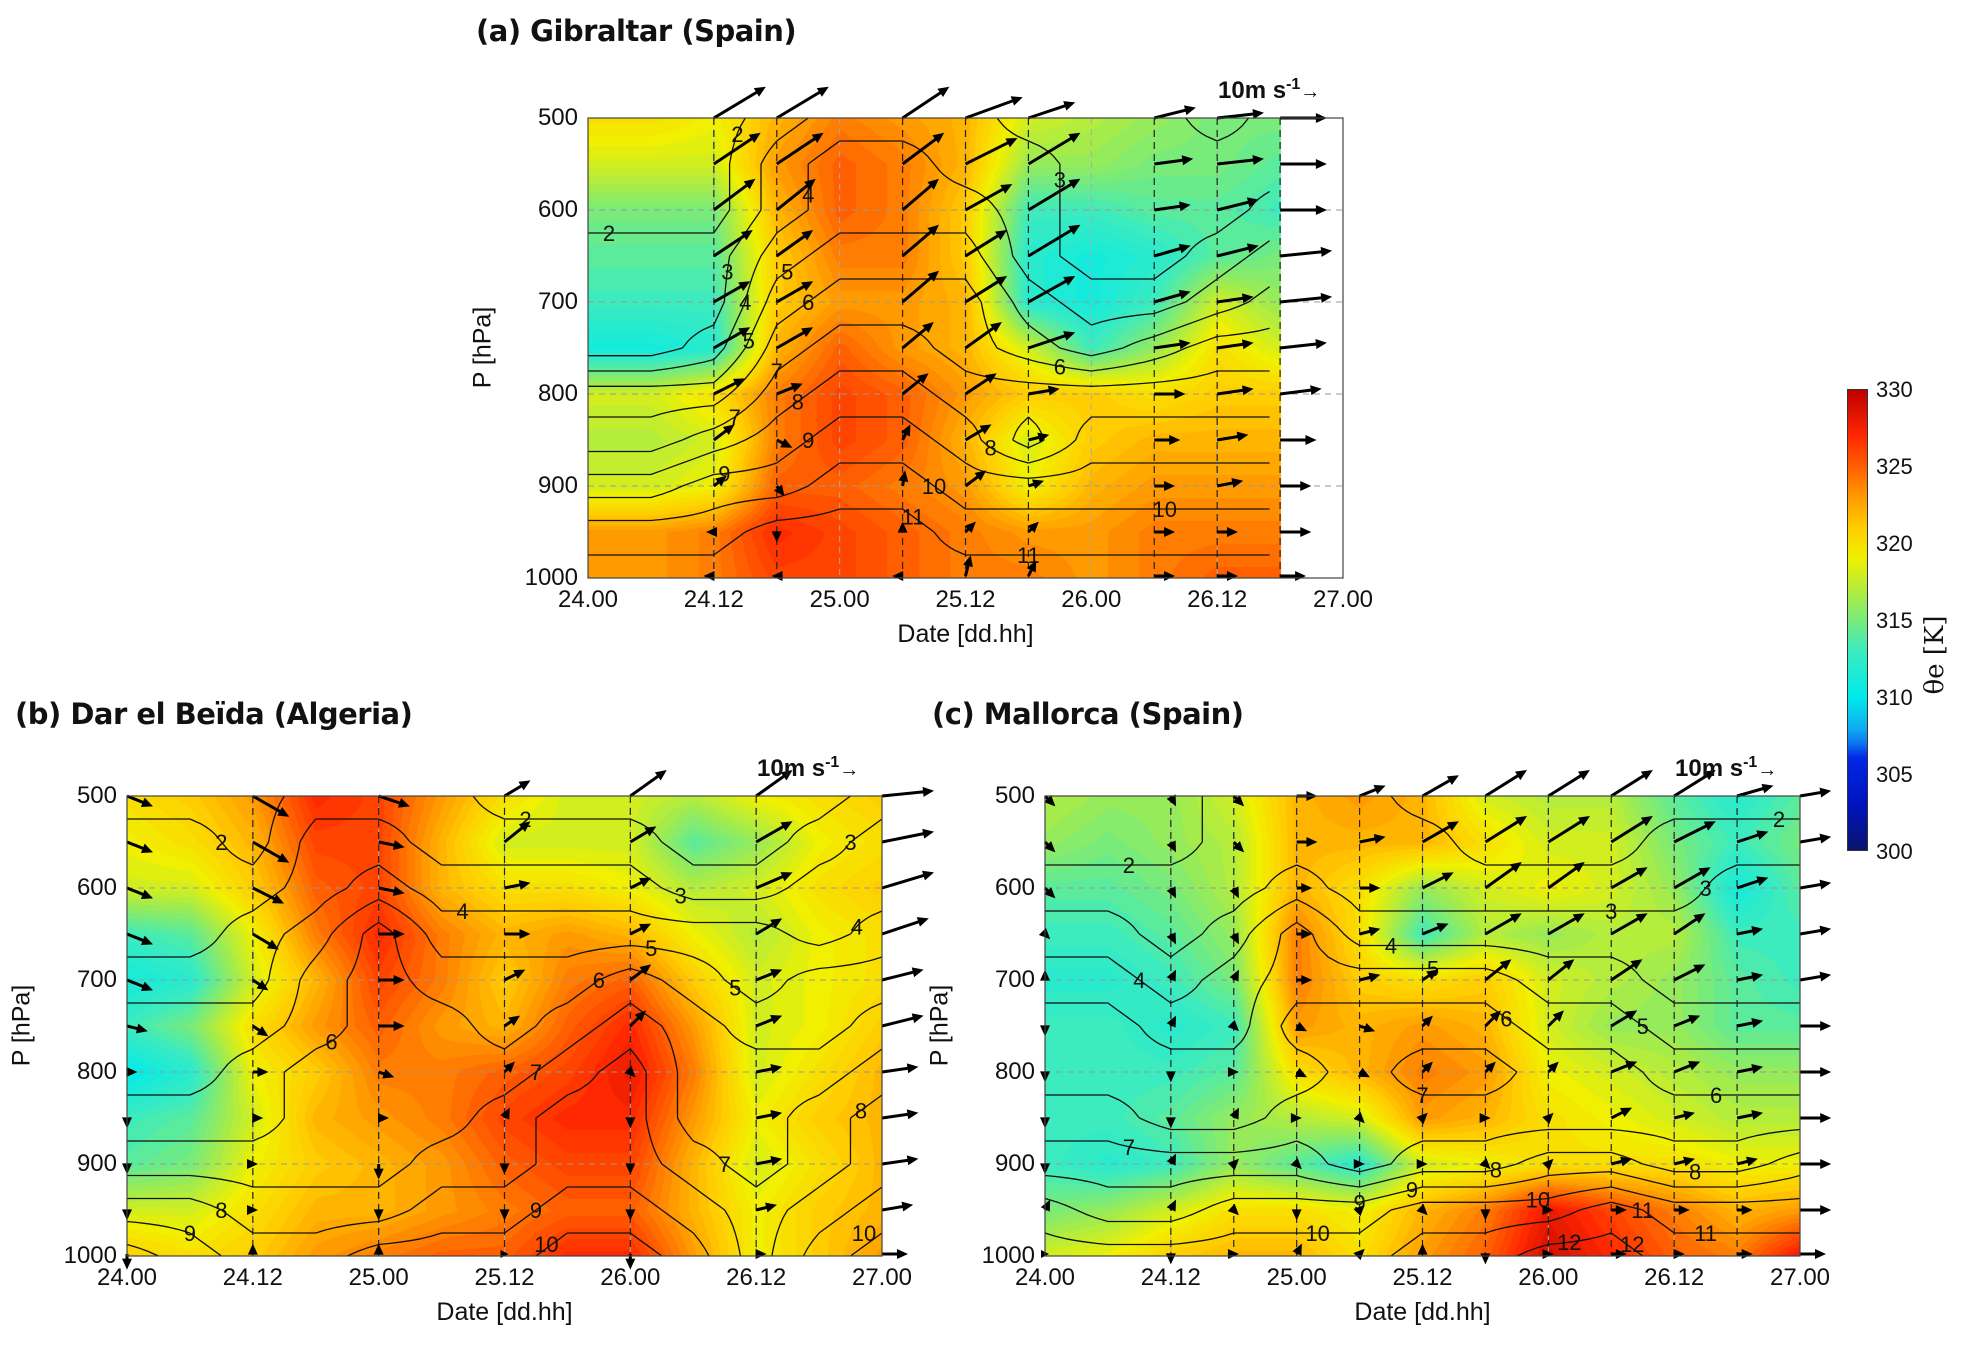 The image size is (1964, 1345). What do you see at coordinates (1091, 599) in the screenshot?
I see `x-tick-label: 26.00` at bounding box center [1091, 599].